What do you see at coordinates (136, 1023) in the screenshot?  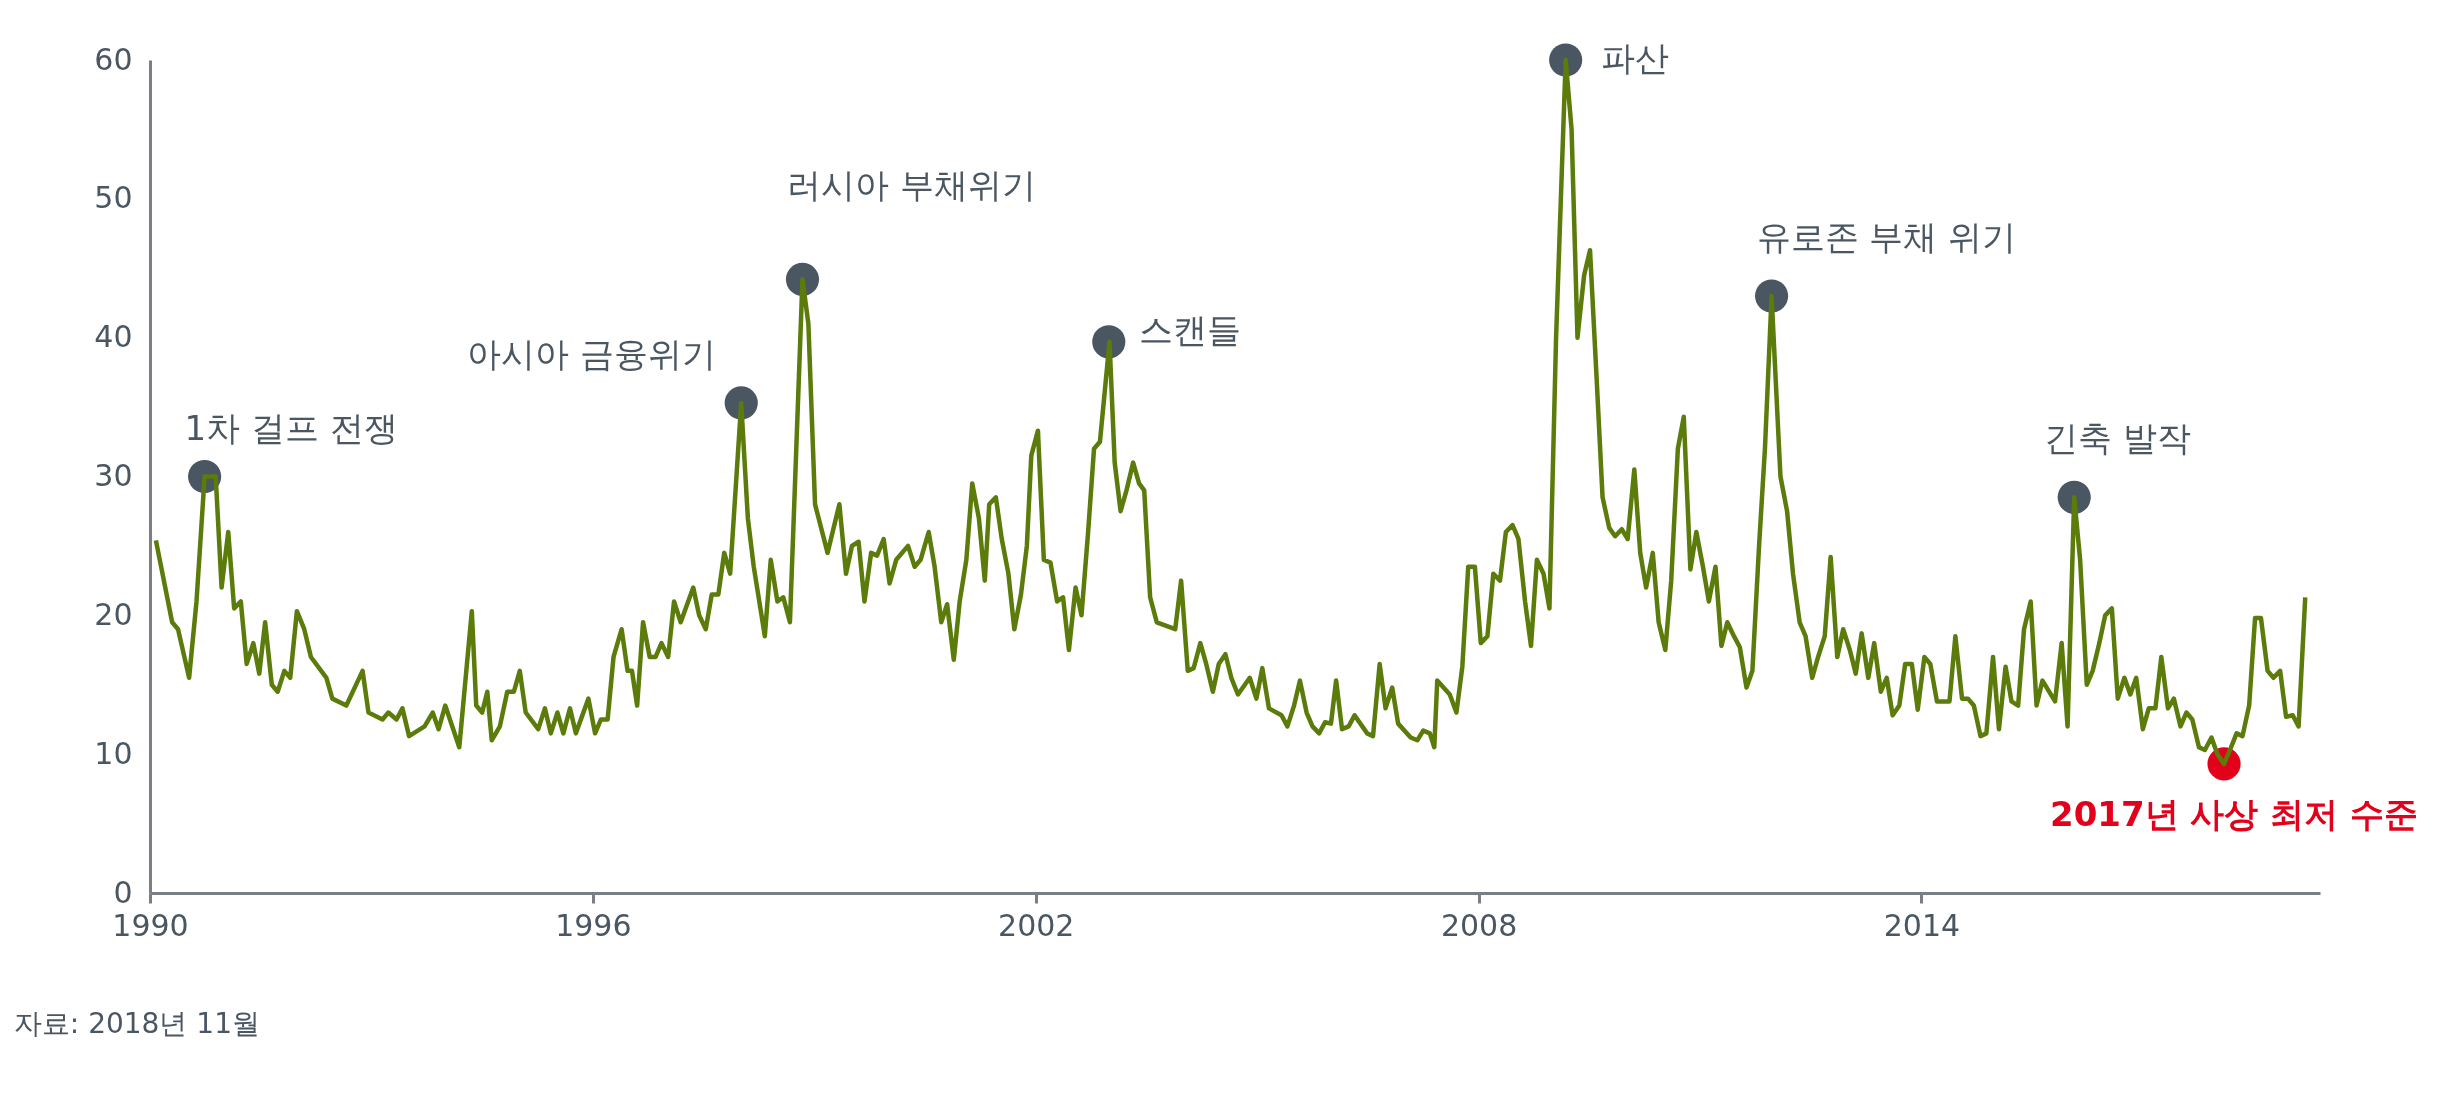 I see `text: 자료: 2018년 11월` at bounding box center [136, 1023].